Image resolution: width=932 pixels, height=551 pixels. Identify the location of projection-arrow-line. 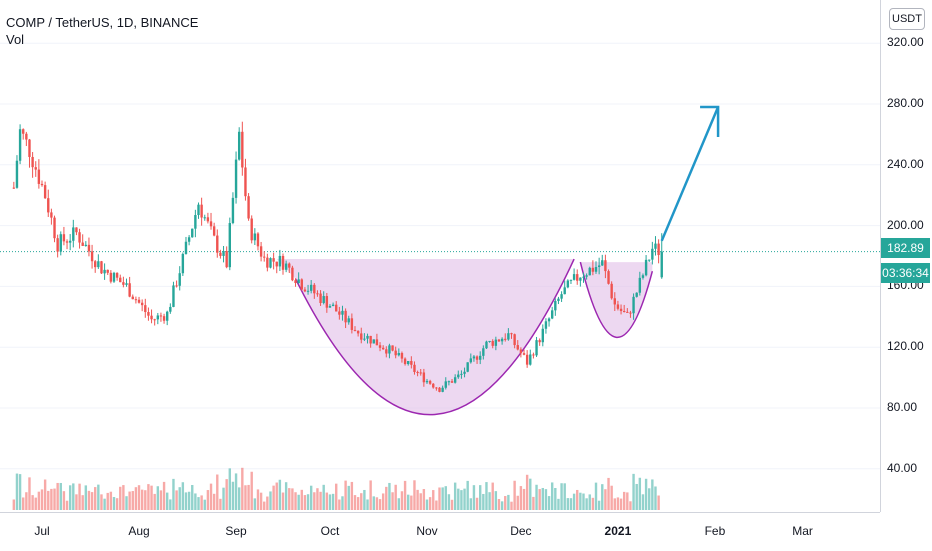
(690, 174).